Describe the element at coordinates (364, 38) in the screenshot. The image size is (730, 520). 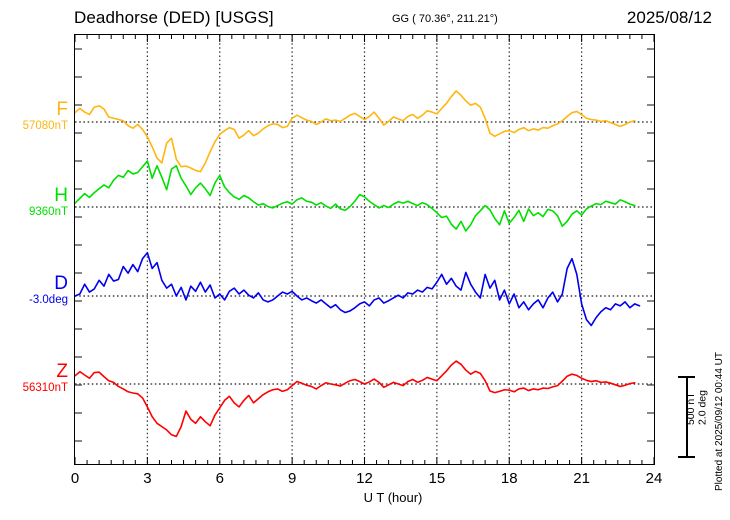
I see `top-axis-ticks` at that location.